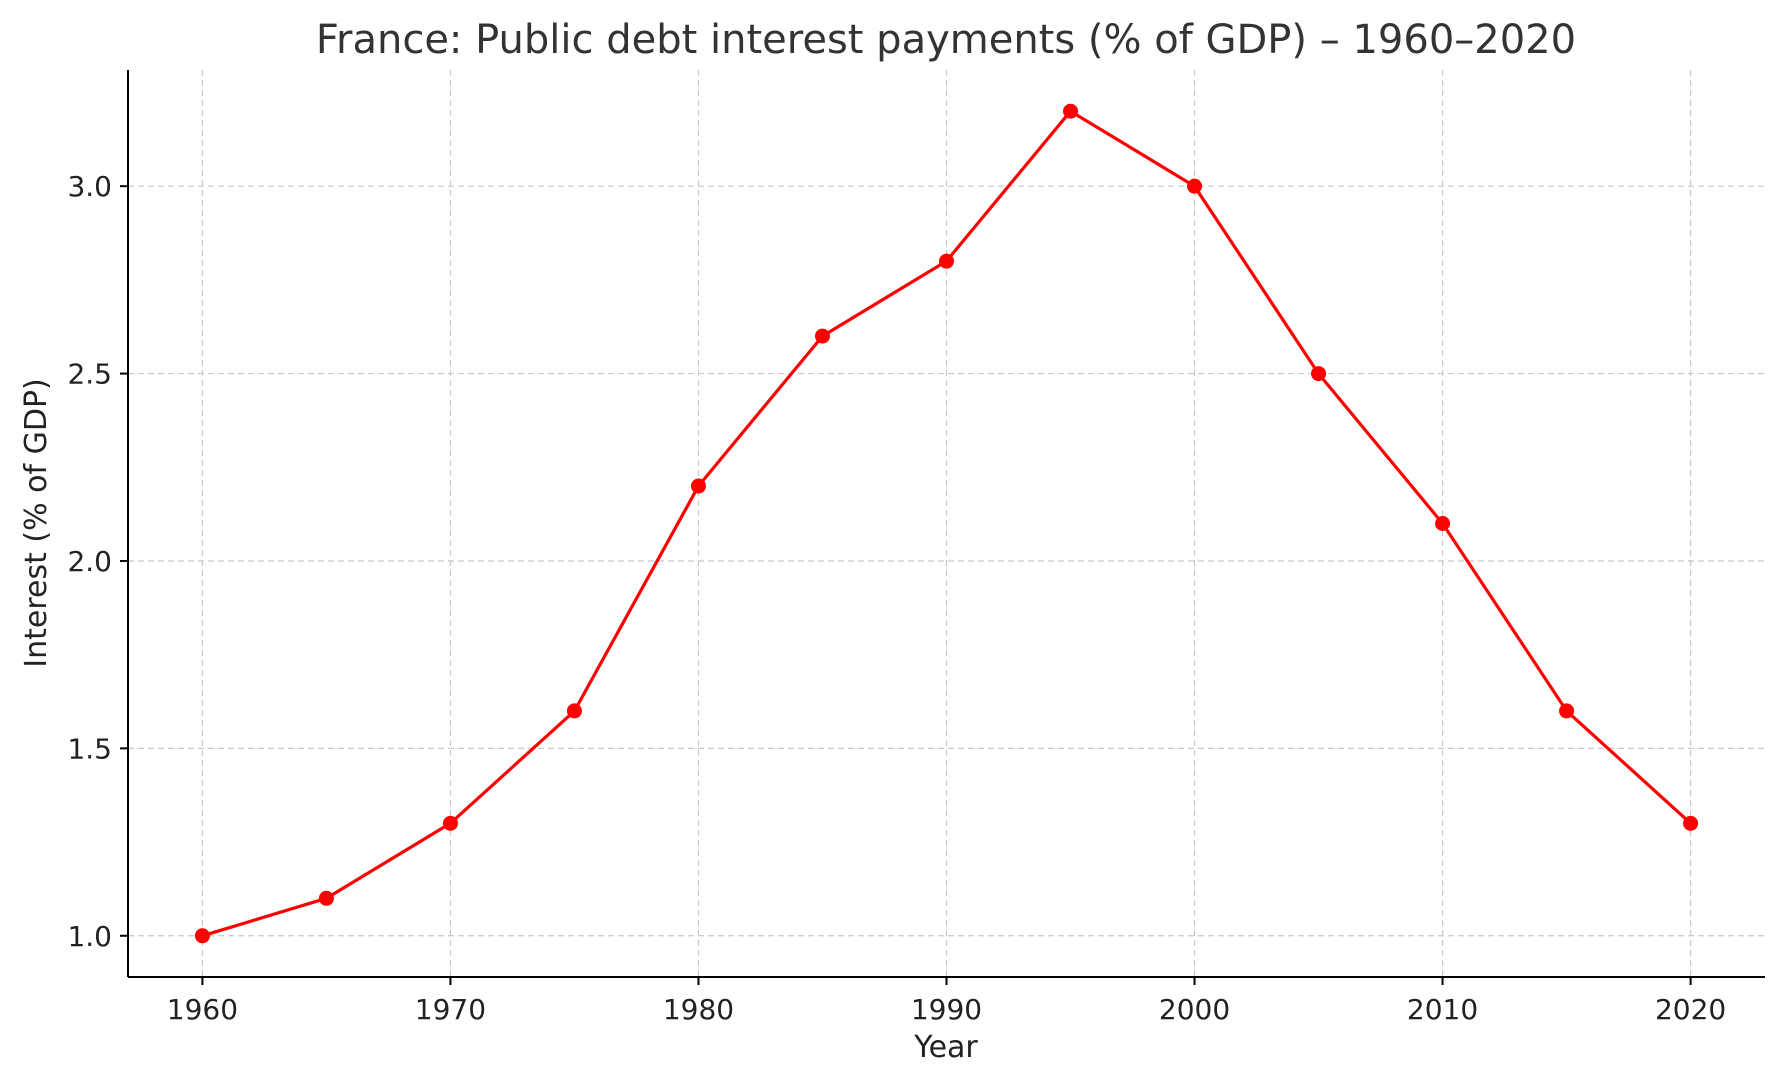 The height and width of the screenshot is (1080, 1779). What do you see at coordinates (1690, 1009) in the screenshot?
I see `x-tick-label: 2020` at bounding box center [1690, 1009].